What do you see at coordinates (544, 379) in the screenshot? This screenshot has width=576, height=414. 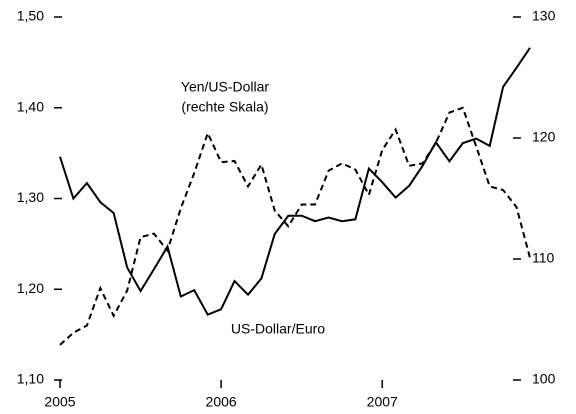 I see `y2-tick-label: 100` at bounding box center [544, 379].